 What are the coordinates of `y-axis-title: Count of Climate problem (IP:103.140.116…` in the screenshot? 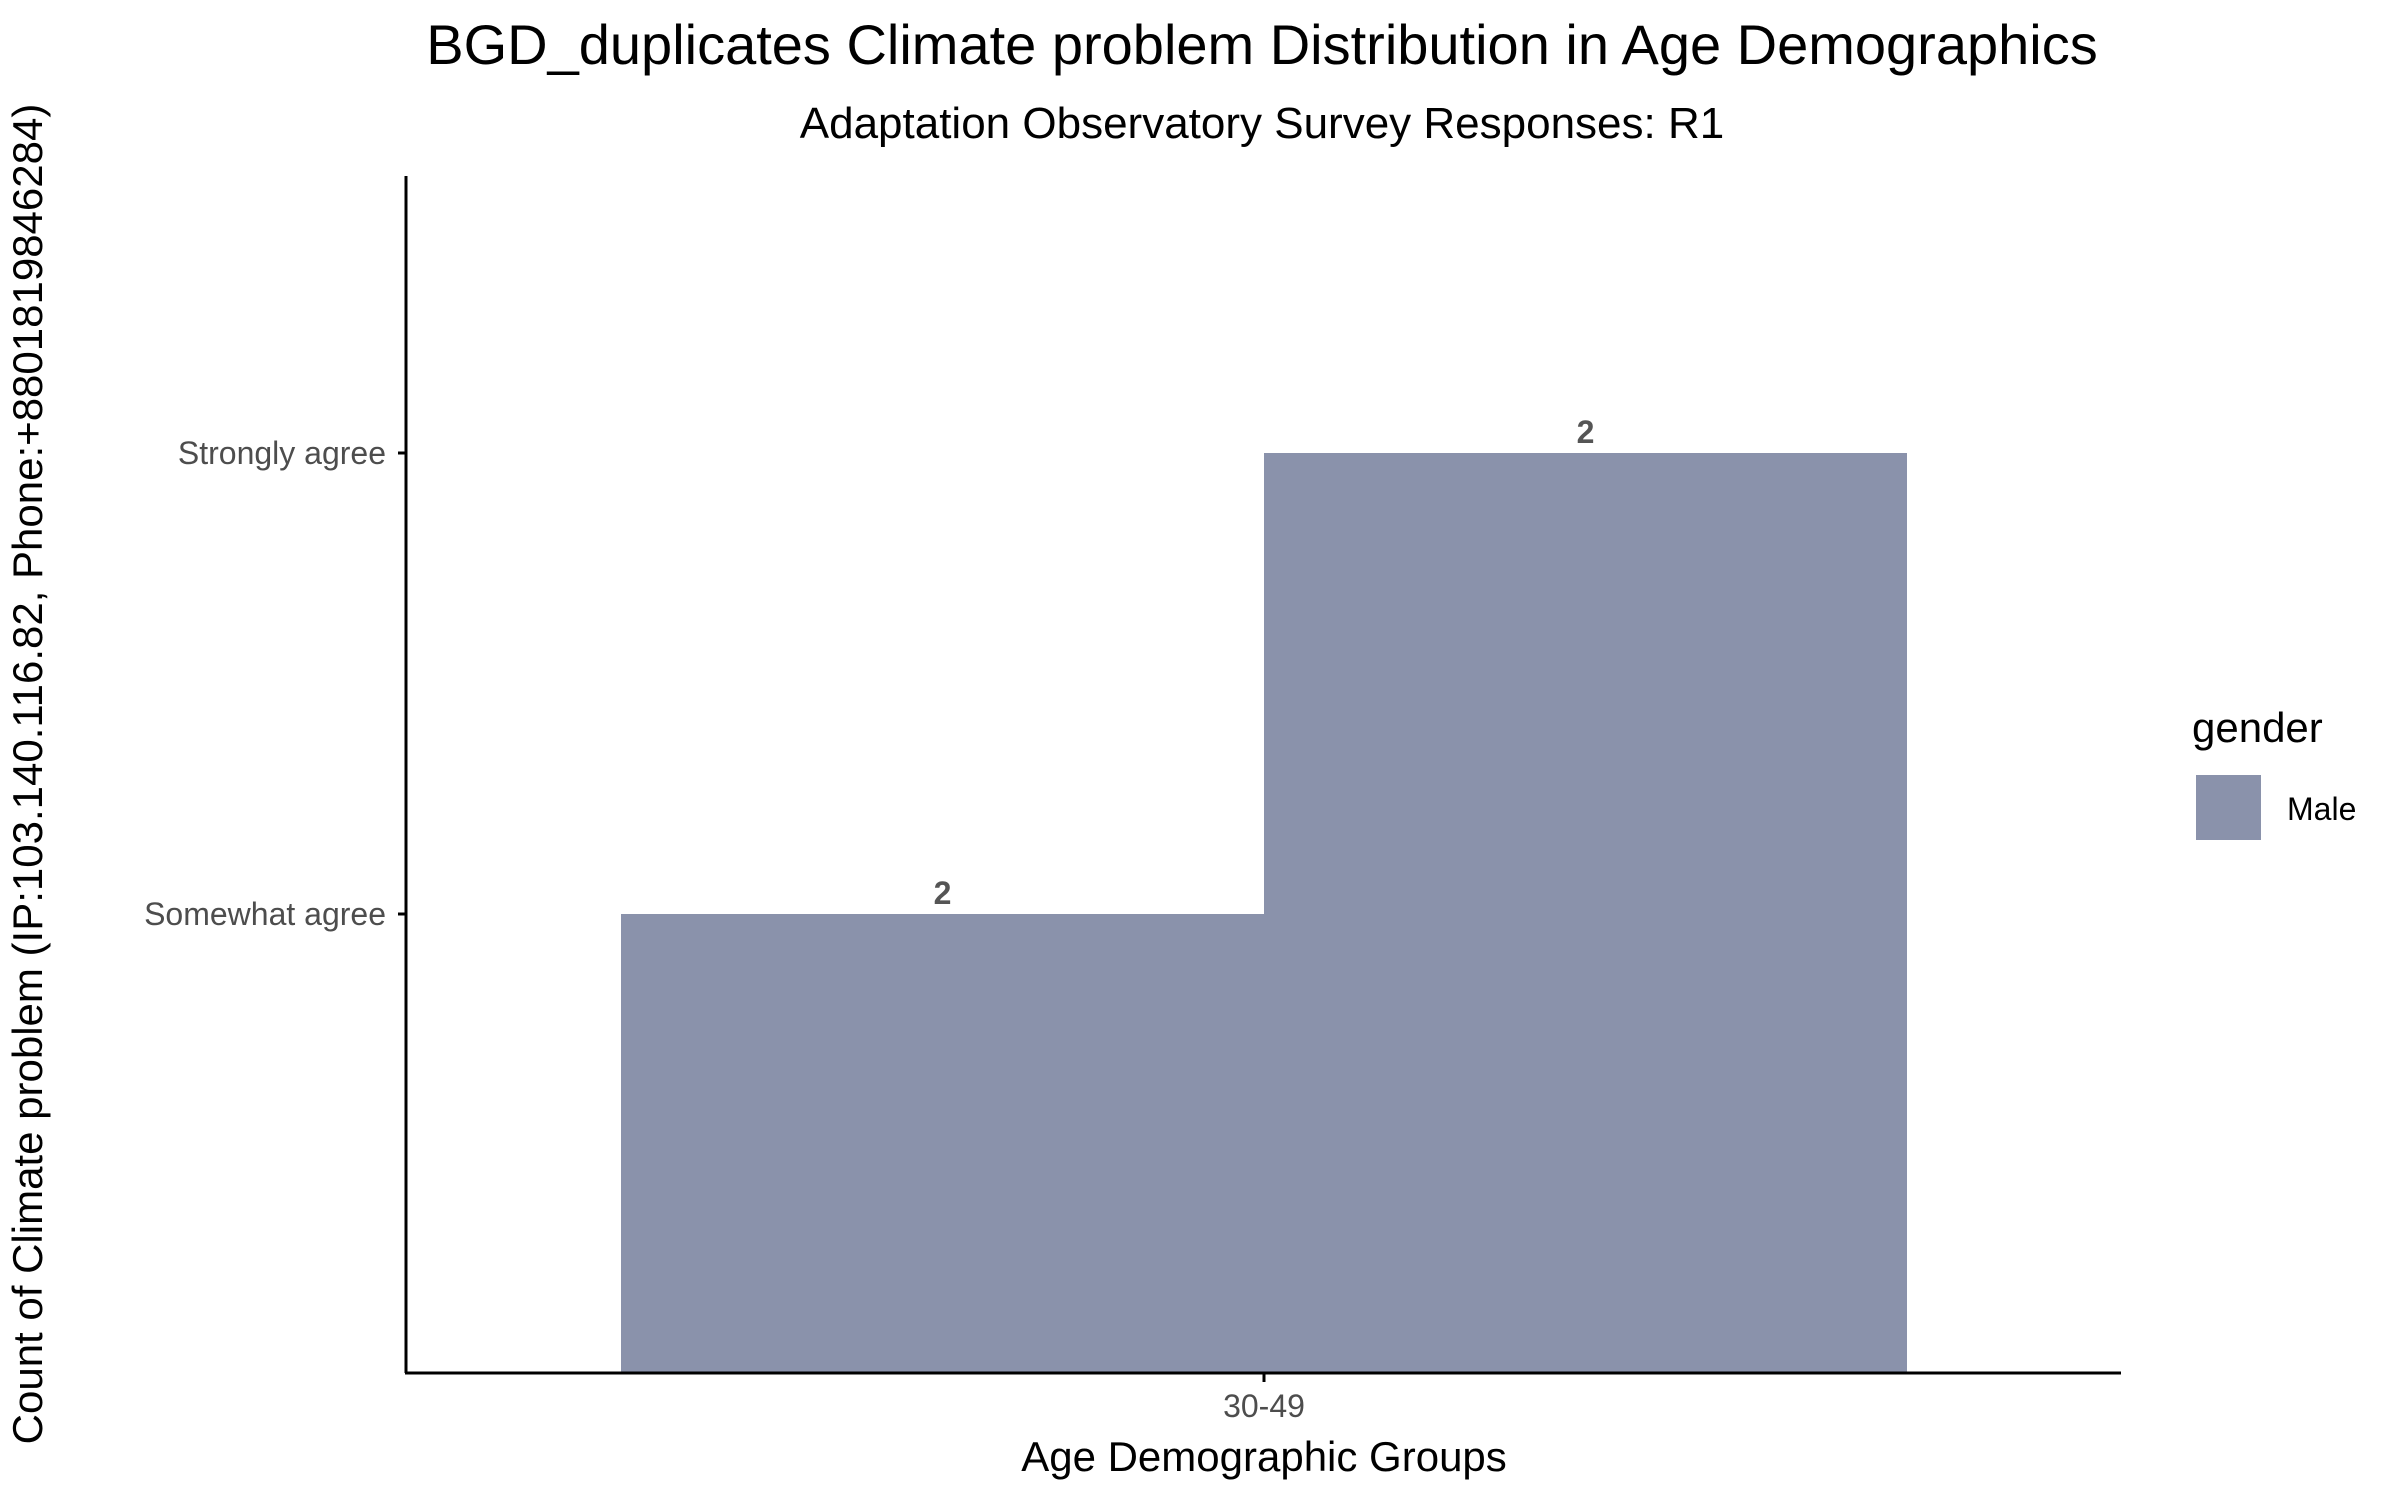 It's located at (27, 774).